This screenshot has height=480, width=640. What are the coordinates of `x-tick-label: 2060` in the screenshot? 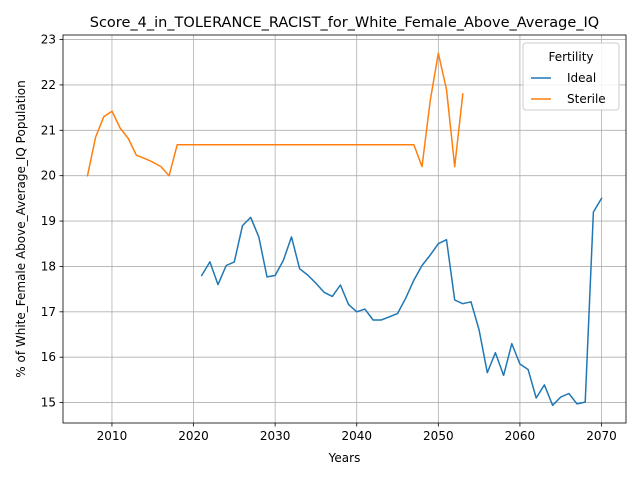 It's located at (520, 436).